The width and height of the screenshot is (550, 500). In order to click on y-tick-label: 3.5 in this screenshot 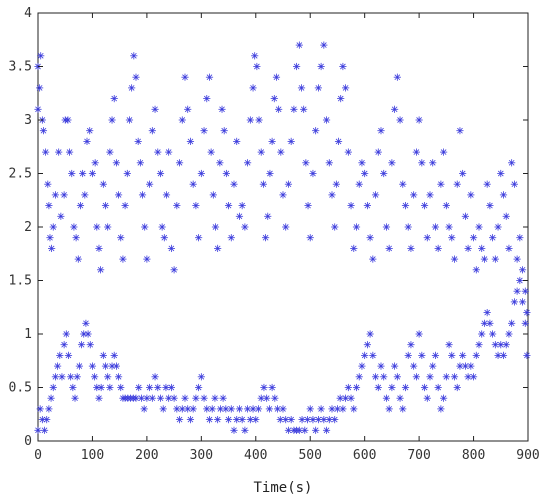, I will do `click(20, 67)`.